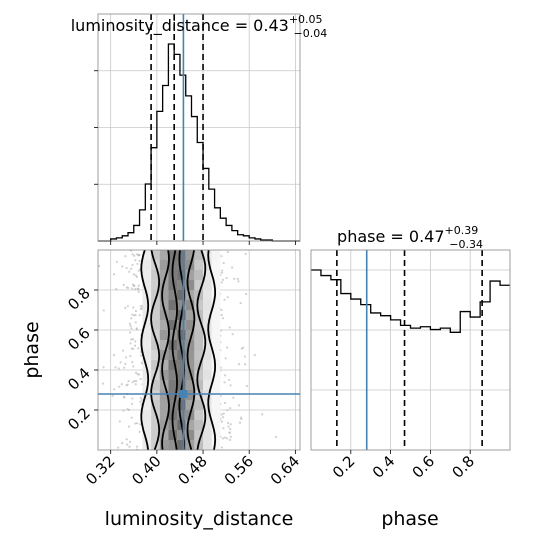  I want to click on contour-y-tick-label: 0.4, so click(79, 379).